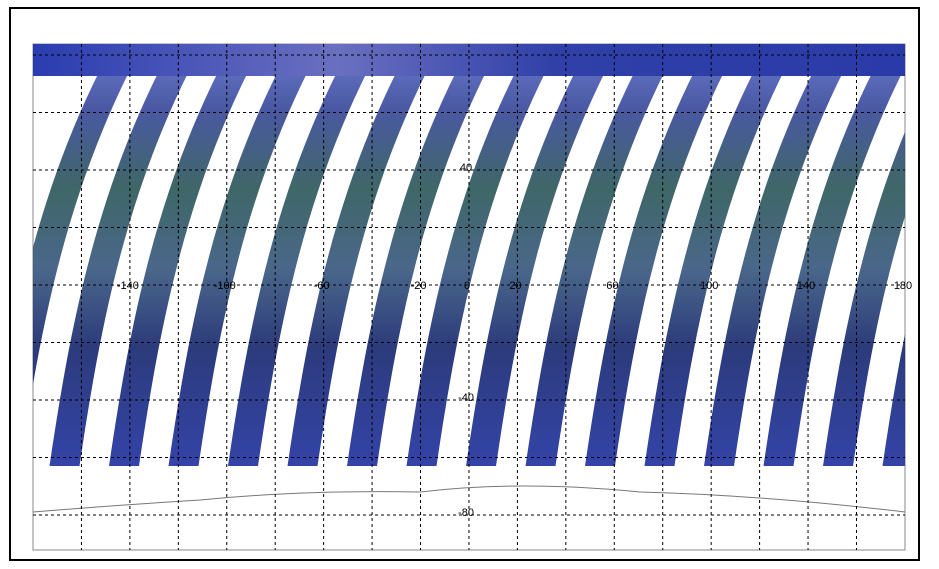 The height and width of the screenshot is (569, 939). Describe the element at coordinates (903, 286) in the screenshot. I see `lon-label: 180` at that location.